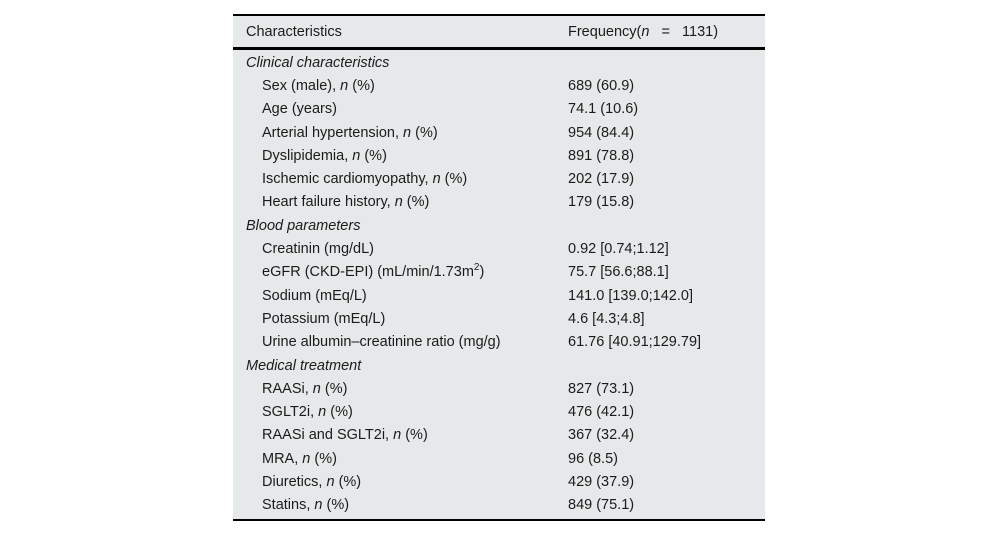 This screenshot has width=1000, height=534. I want to click on row-value: 4.6 [4.3;4.8], so click(606, 318).